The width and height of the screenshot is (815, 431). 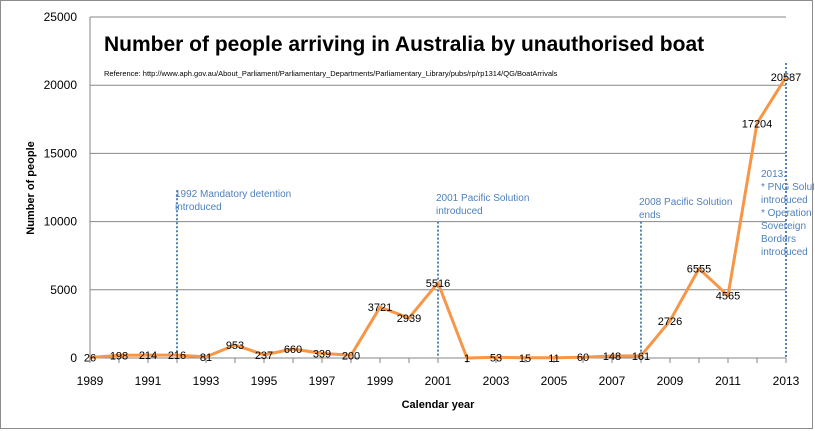 What do you see at coordinates (641, 357) in the screenshot?
I see `data-label: 161` at bounding box center [641, 357].